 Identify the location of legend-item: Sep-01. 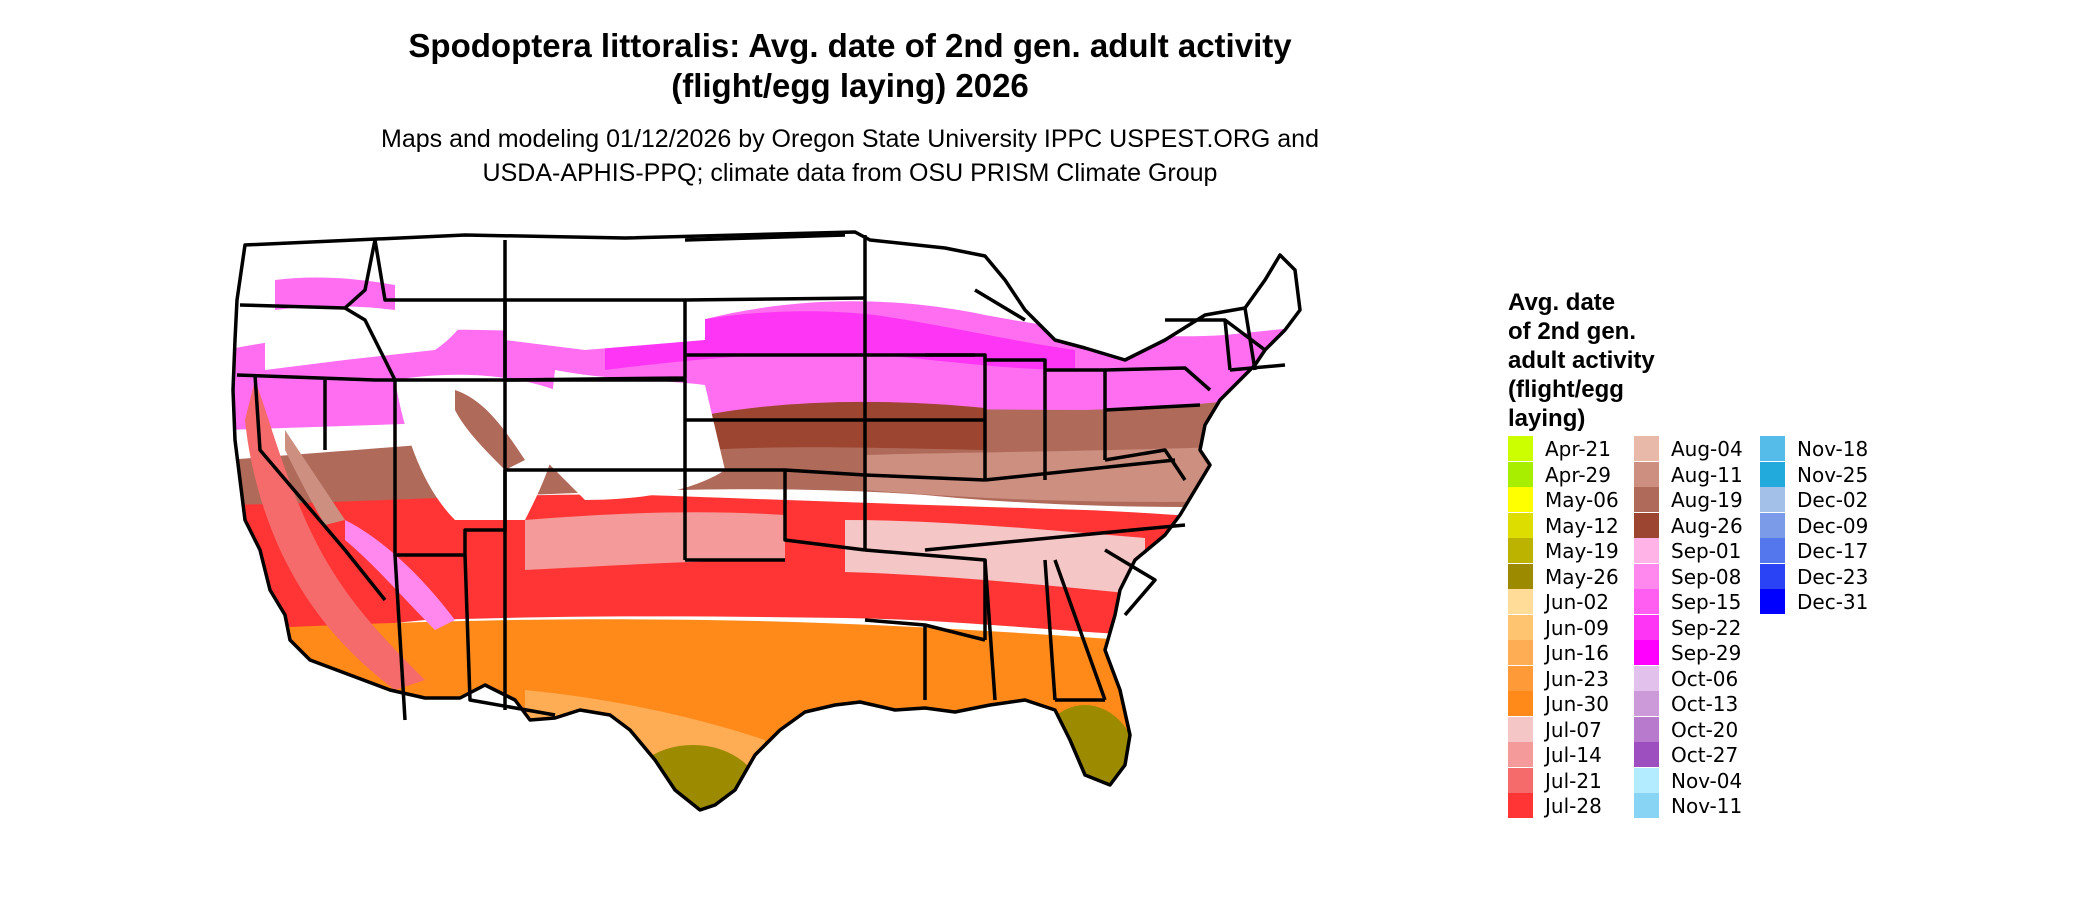
(1704, 551).